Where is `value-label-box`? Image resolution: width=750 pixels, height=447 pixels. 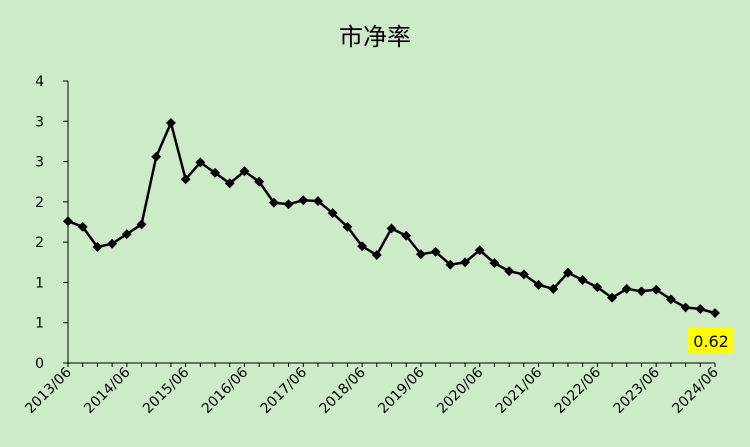 value-label-box is located at coordinates (711, 341).